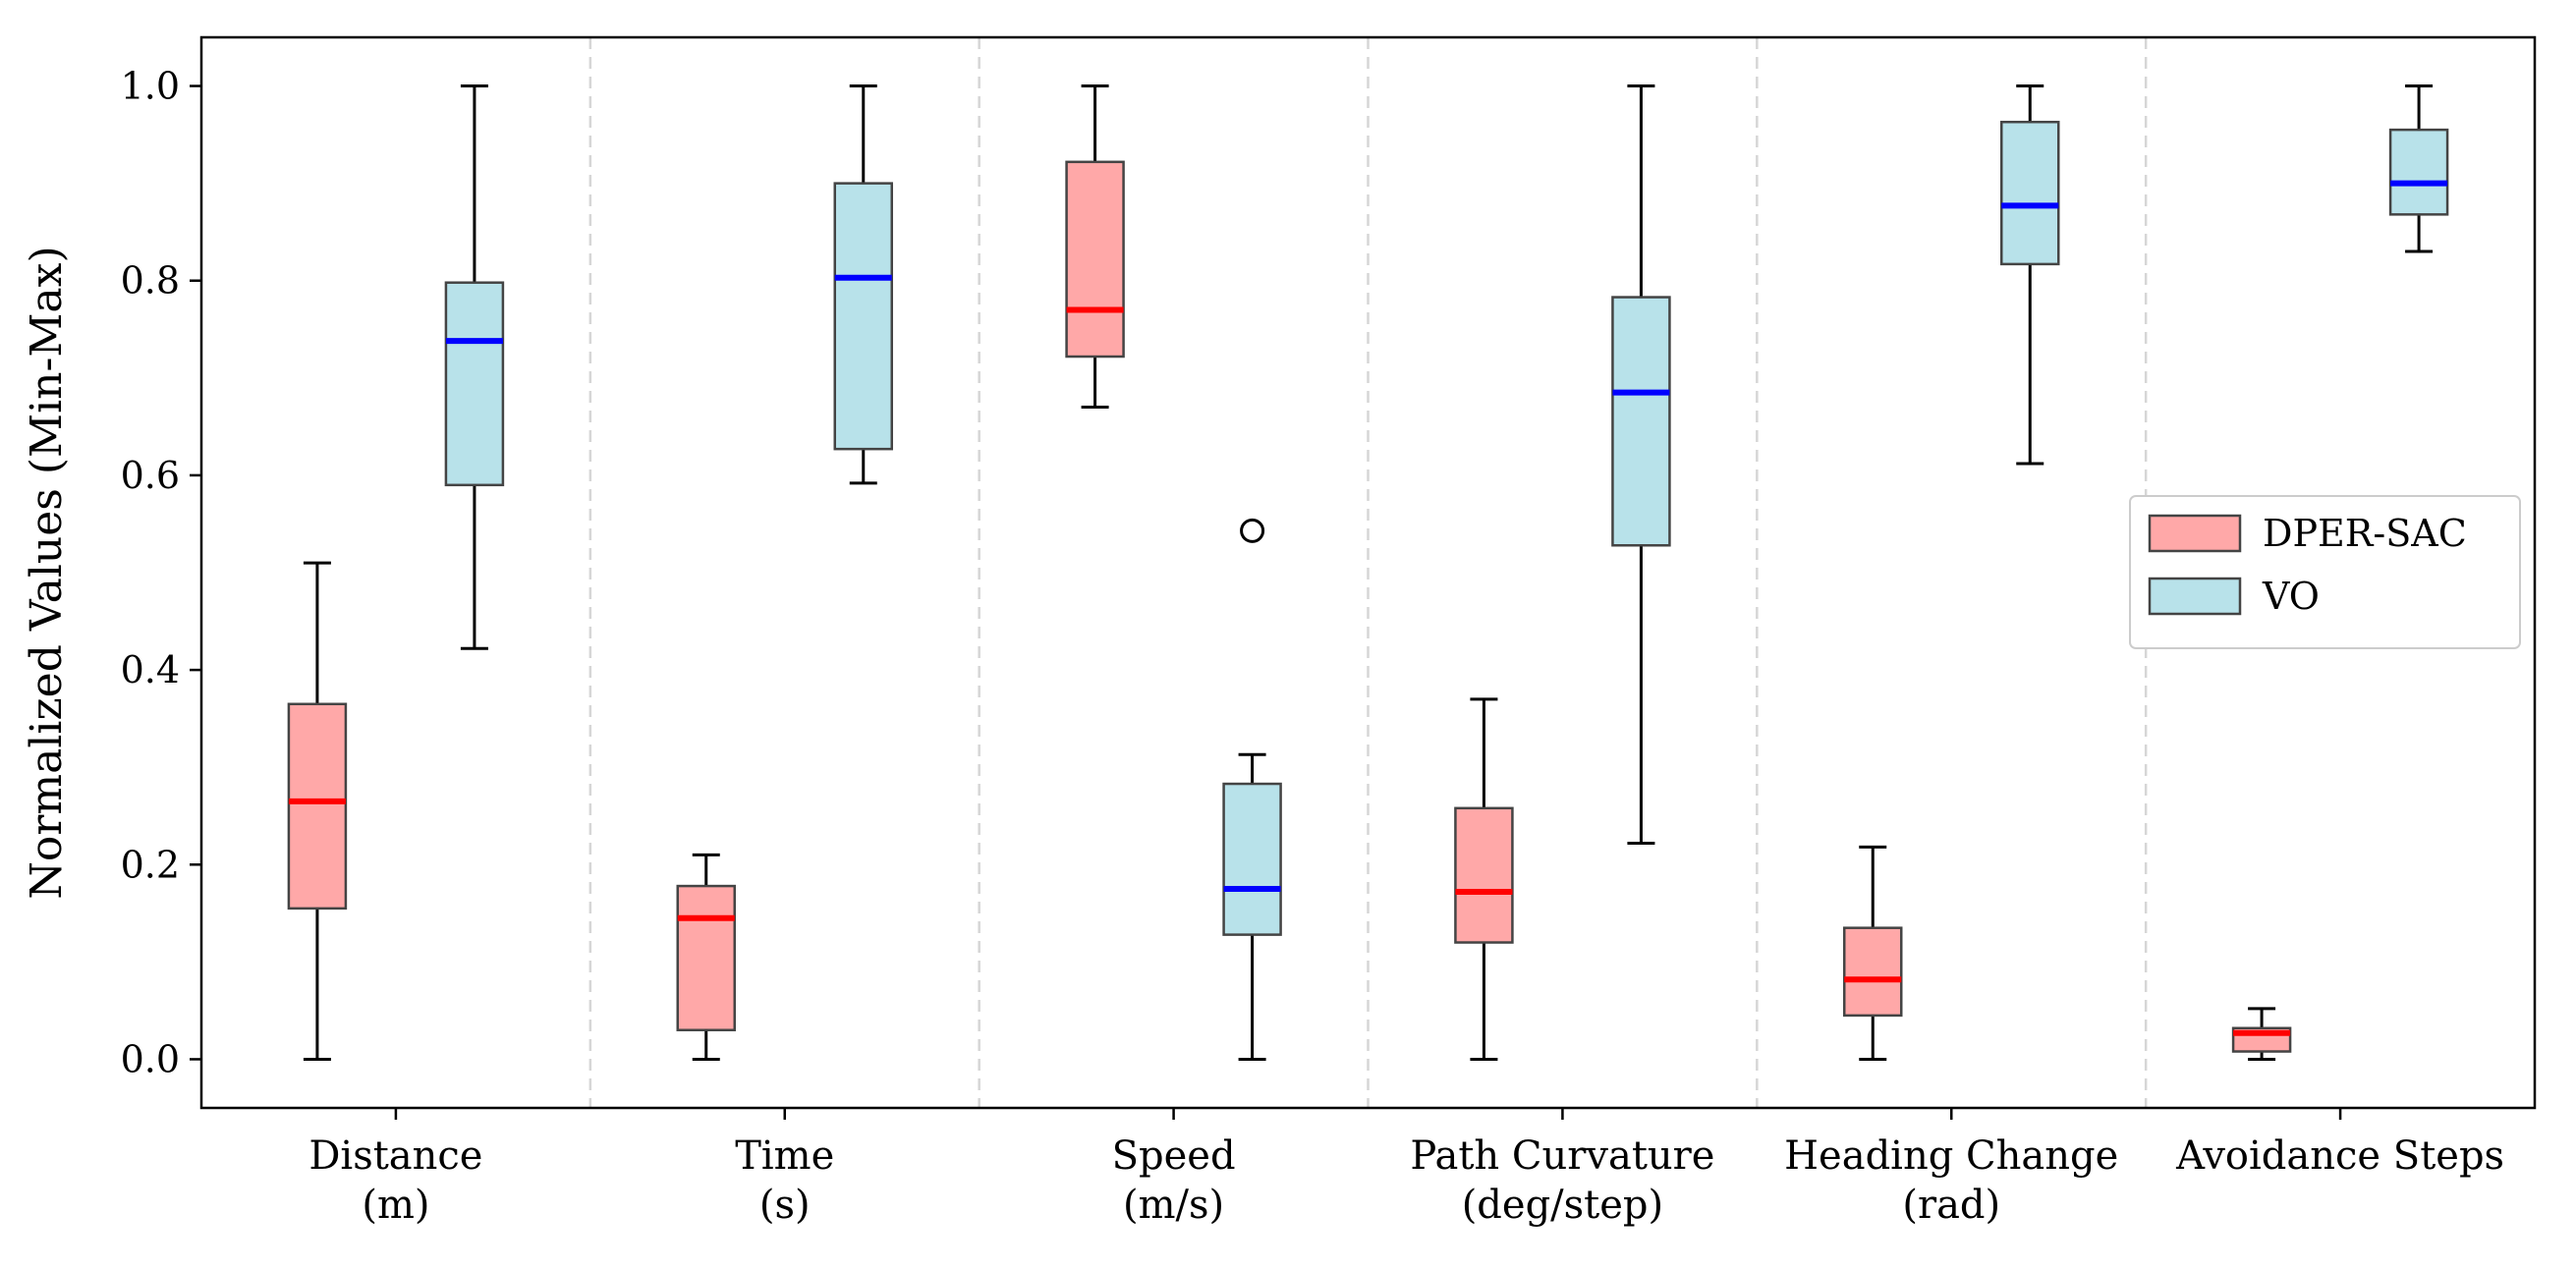 The image size is (2576, 1269). What do you see at coordinates (2291, 596) in the screenshot?
I see `legend-label-vo: VO` at bounding box center [2291, 596].